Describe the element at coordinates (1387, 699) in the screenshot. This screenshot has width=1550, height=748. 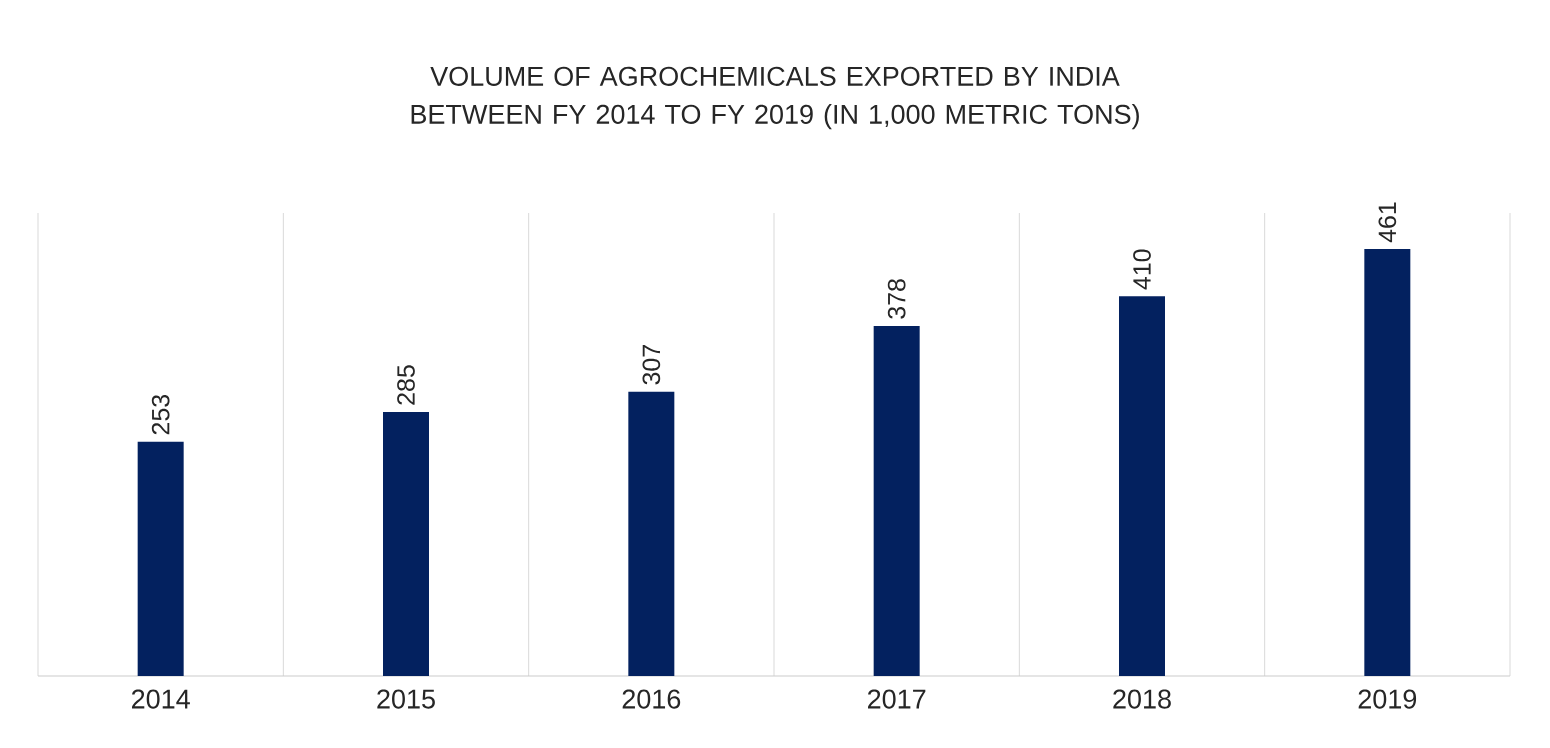
I see `x-tick-label: 2019` at that location.